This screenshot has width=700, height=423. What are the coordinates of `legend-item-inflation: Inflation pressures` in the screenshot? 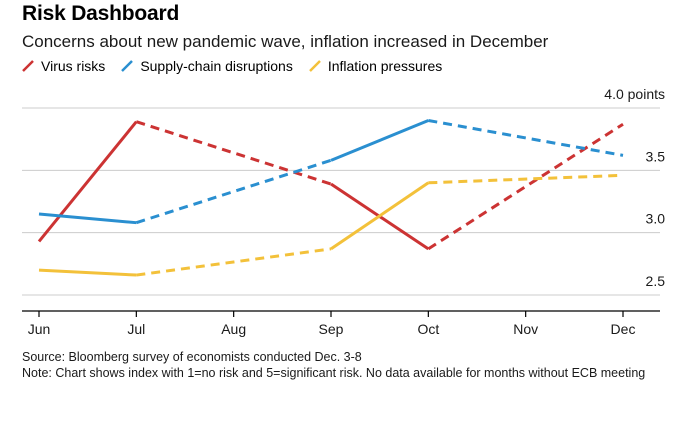 It's located at (375, 66).